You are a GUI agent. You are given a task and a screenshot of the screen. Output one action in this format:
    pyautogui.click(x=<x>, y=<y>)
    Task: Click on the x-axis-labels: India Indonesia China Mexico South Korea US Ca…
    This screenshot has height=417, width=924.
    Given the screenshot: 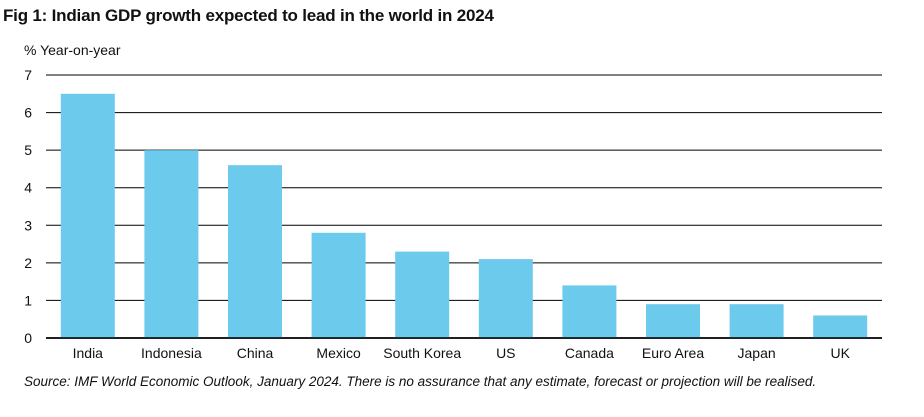 What is the action you would take?
    pyautogui.click(x=462, y=353)
    